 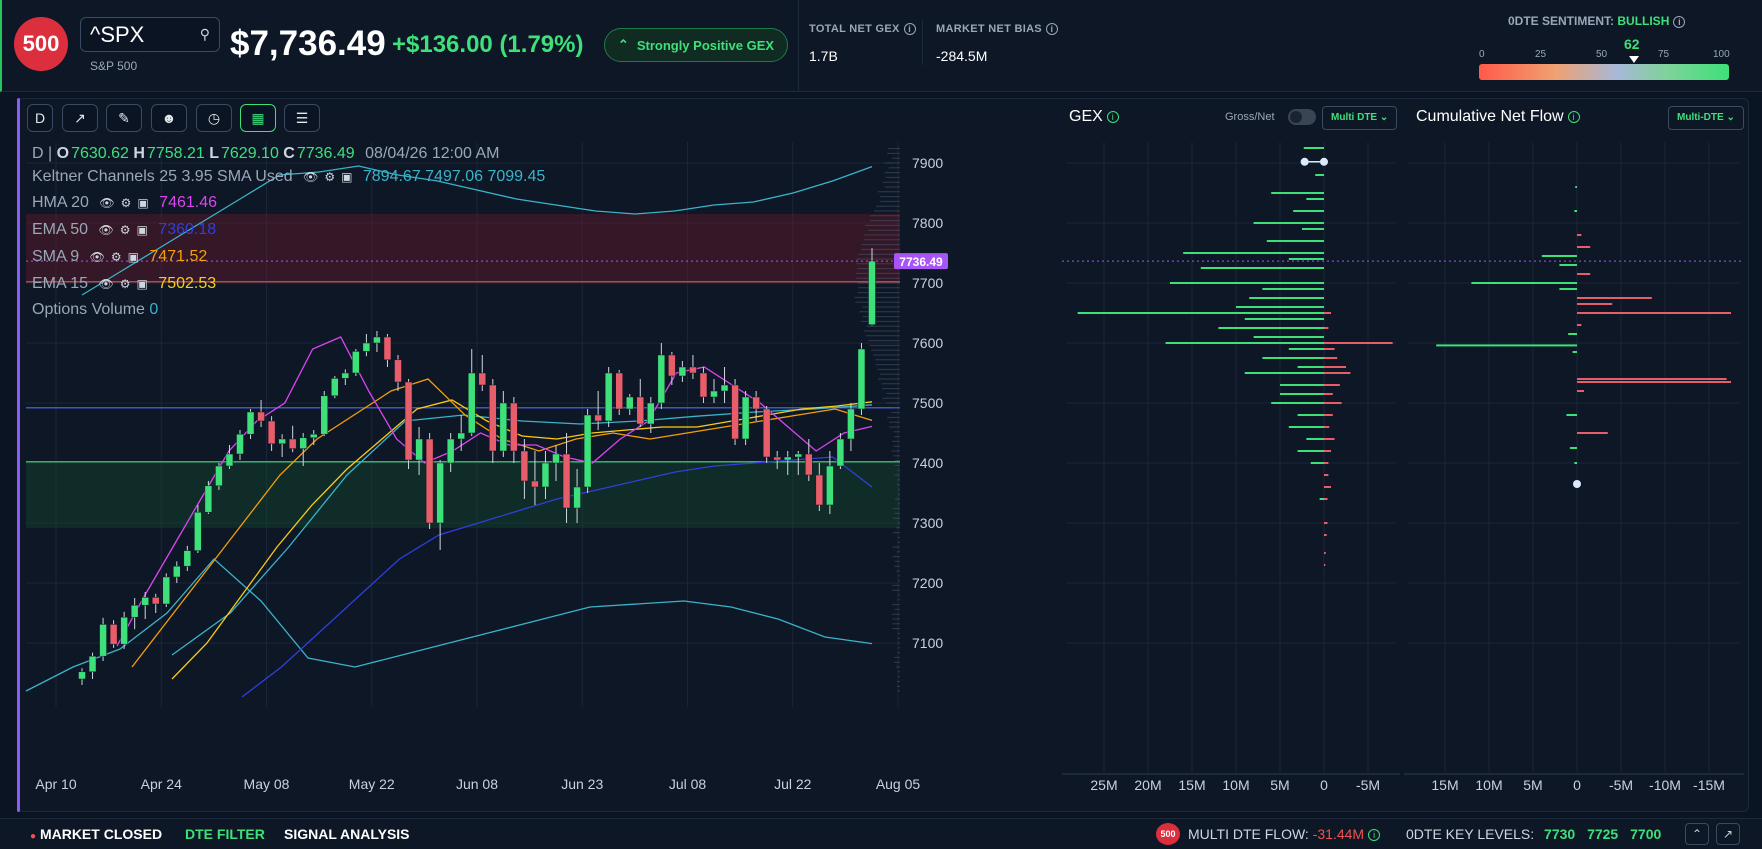 What do you see at coordinates (927, 223) in the screenshot?
I see `y-tick-label: 7800` at bounding box center [927, 223].